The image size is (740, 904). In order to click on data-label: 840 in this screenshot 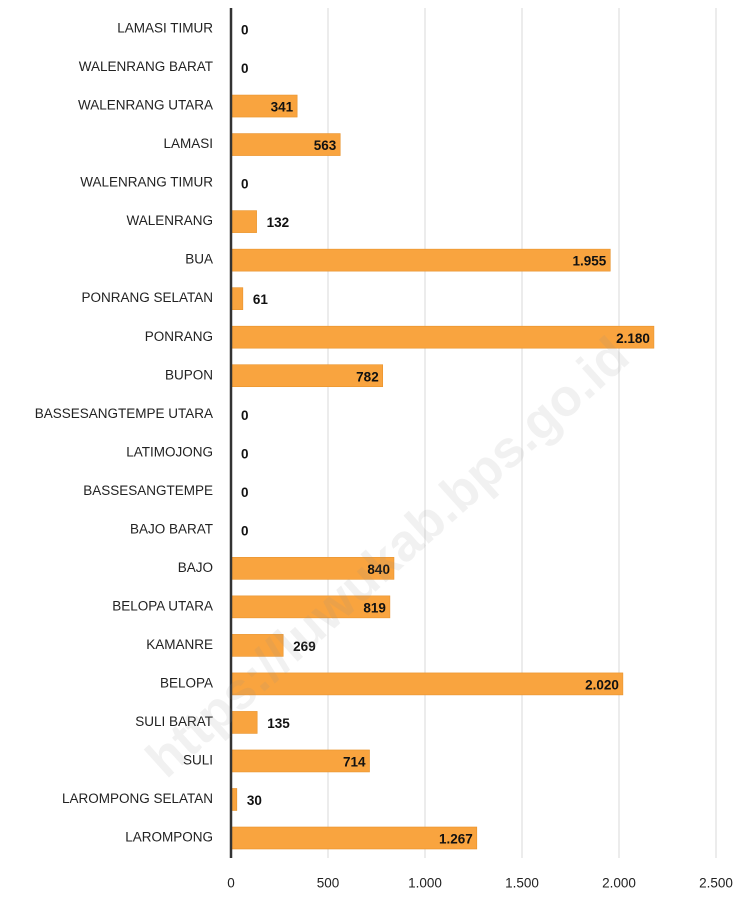, I will do `click(378, 569)`.